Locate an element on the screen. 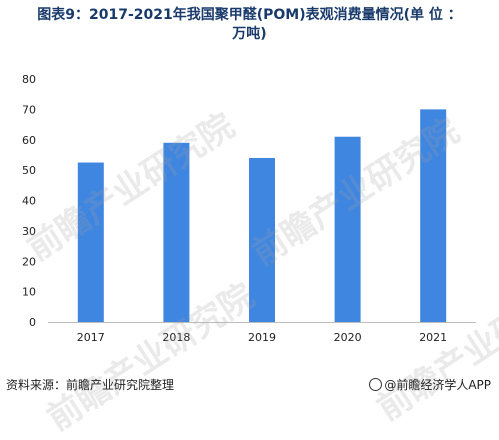 Image resolution: width=499 pixels, height=440 pixels. bar-2020 is located at coordinates (347, 229).